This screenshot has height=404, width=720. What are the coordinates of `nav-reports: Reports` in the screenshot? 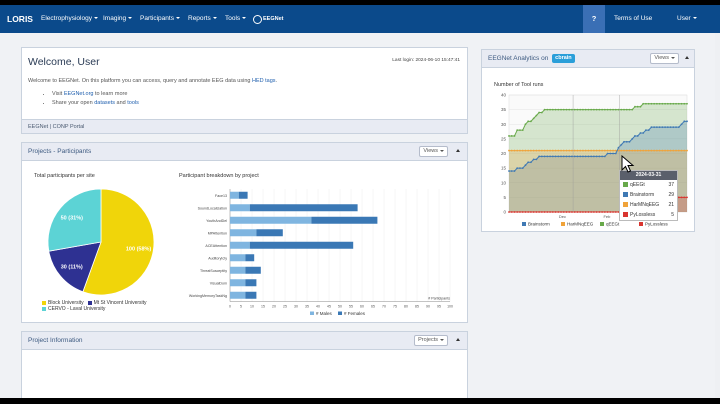 It's located at (202, 19).